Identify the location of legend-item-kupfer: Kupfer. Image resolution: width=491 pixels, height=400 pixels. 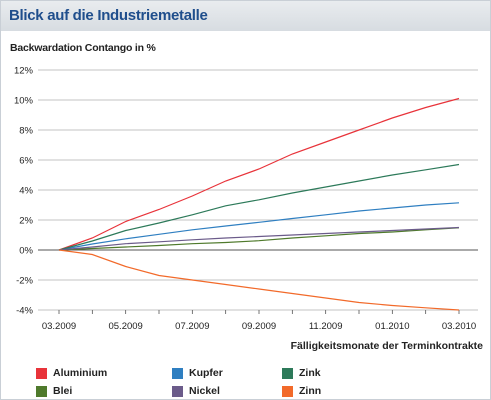
(197, 373).